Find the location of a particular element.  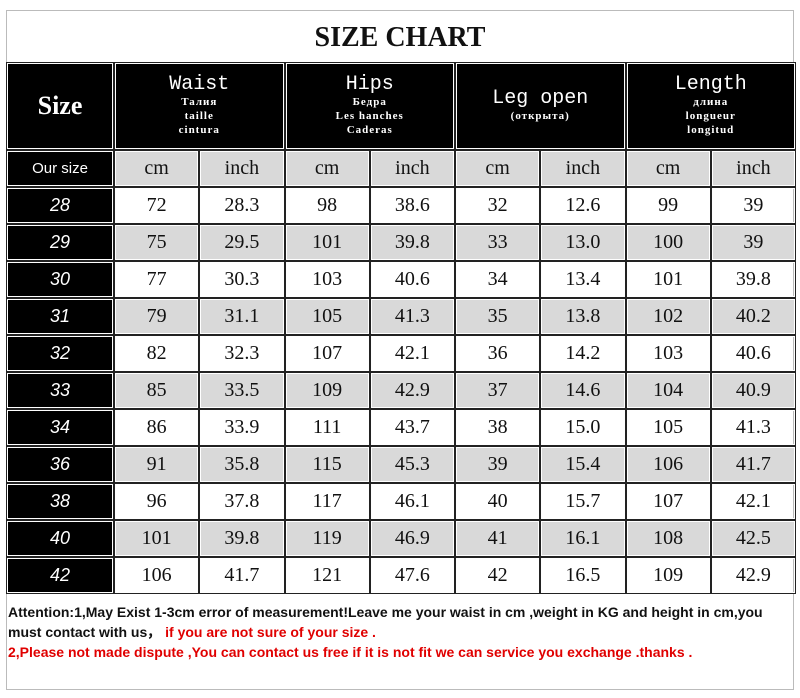

size-row: 30 77 30.3 103 40.6 34 13.4 101 39.8 is located at coordinates (401, 279).